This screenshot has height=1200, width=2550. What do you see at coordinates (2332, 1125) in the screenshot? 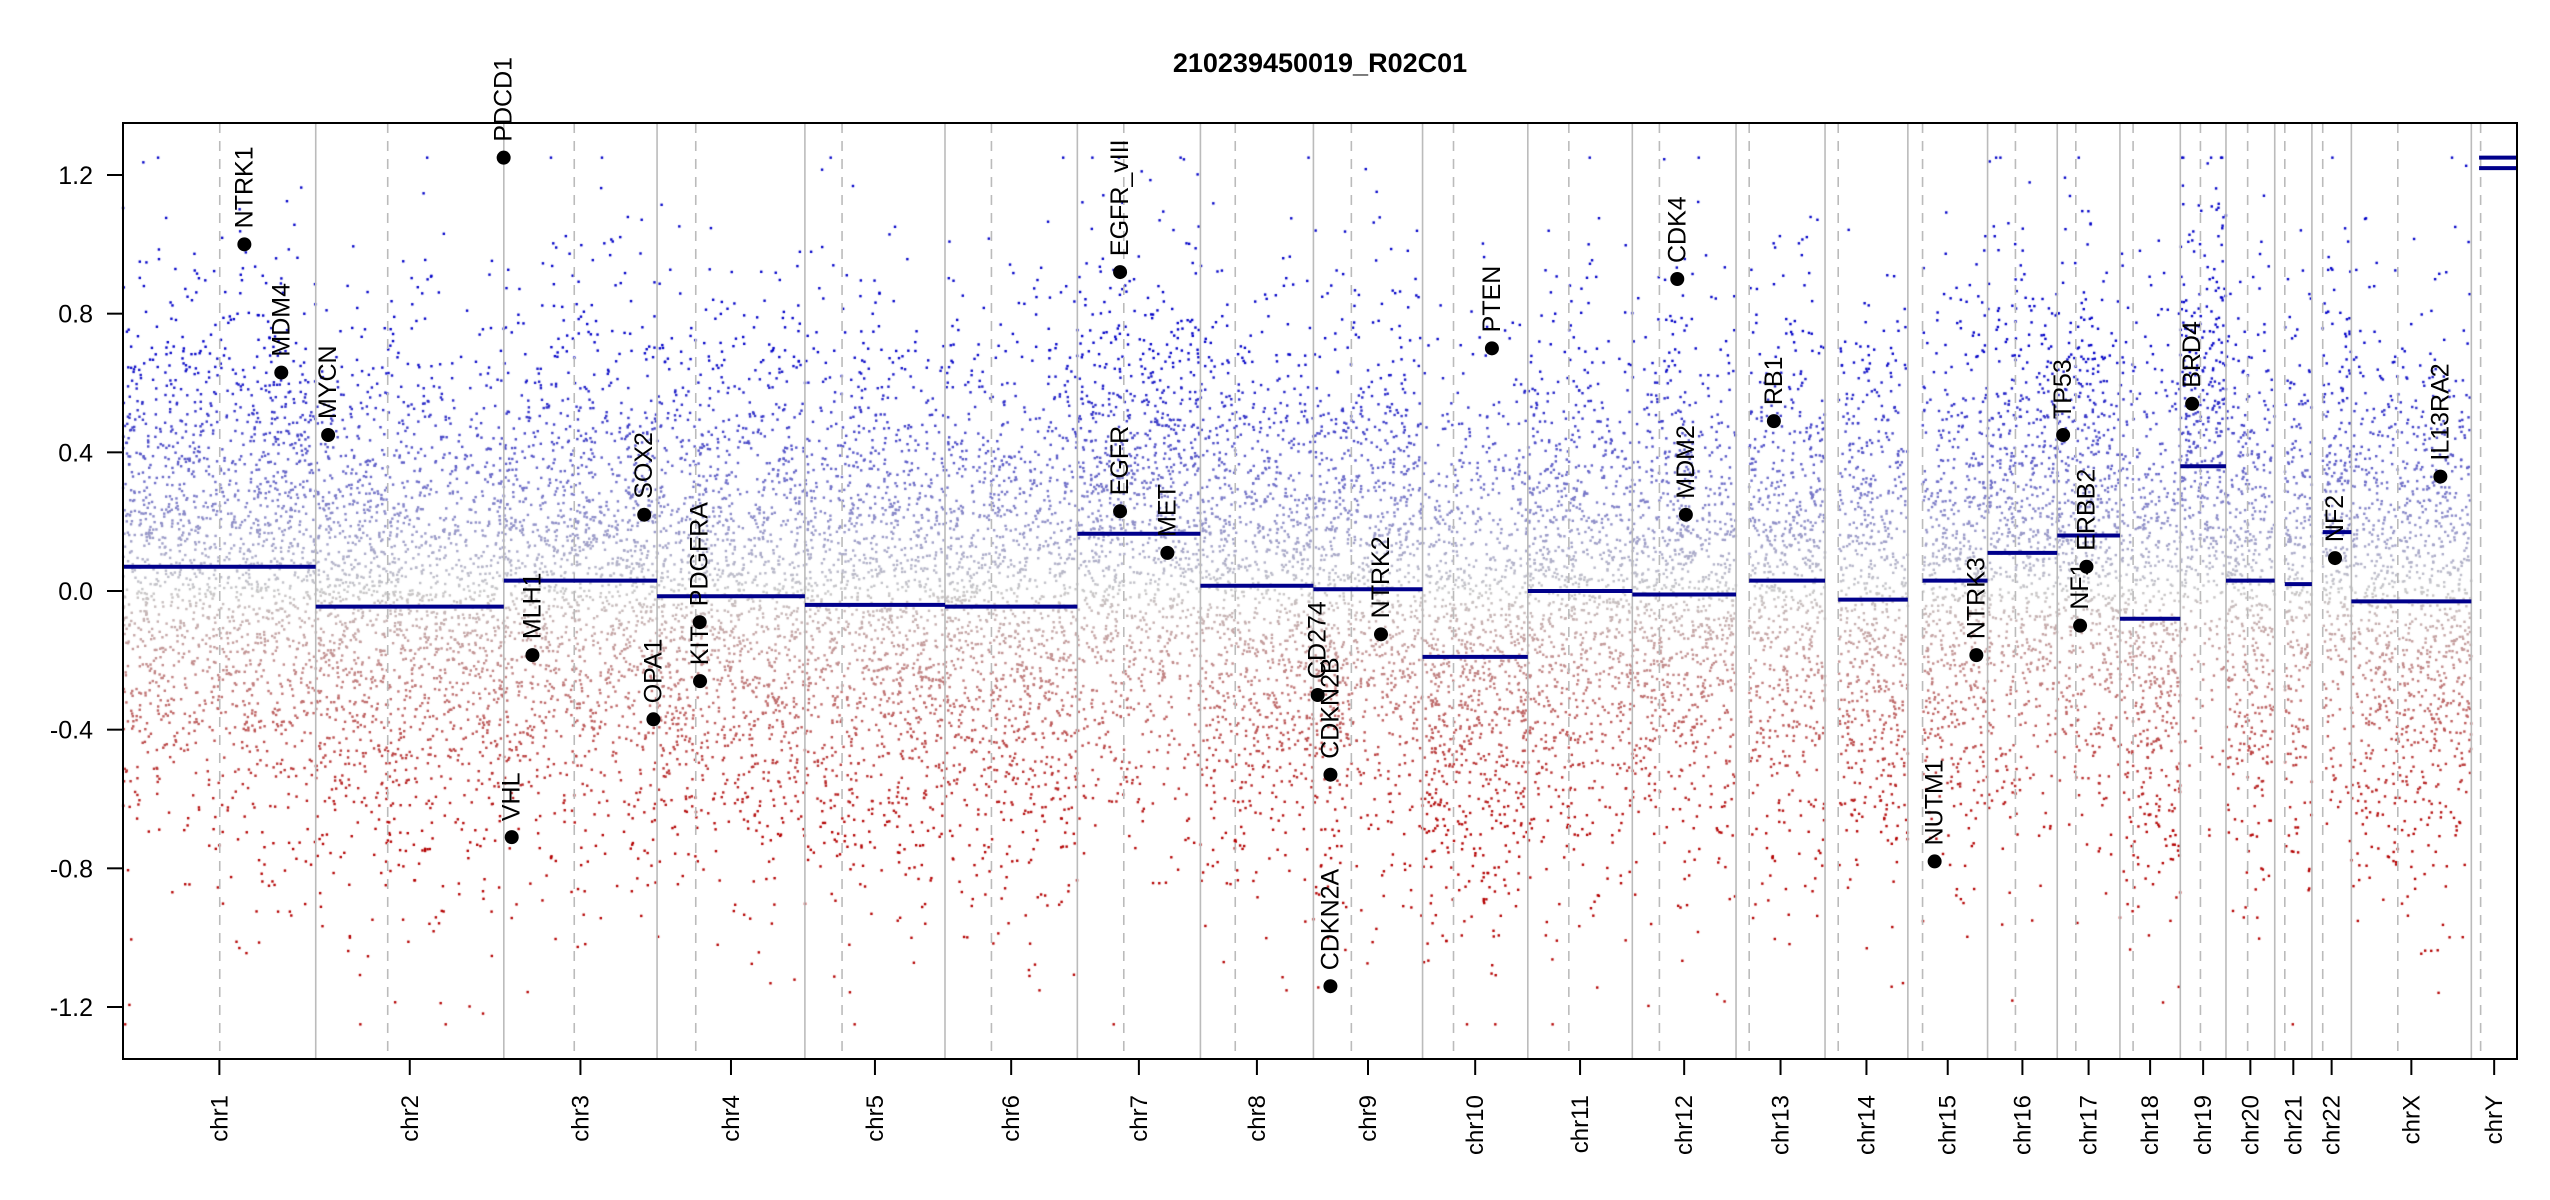
I see `x-tick-label: chr22` at bounding box center [2332, 1125].